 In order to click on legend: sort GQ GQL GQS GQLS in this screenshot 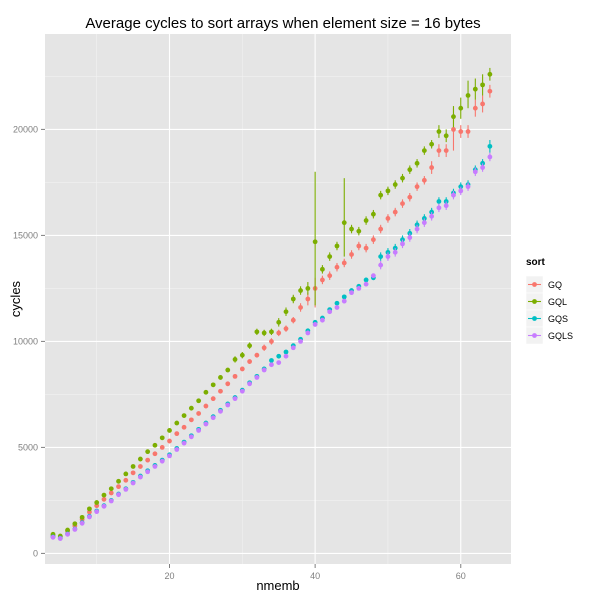, I will do `click(549, 301)`.